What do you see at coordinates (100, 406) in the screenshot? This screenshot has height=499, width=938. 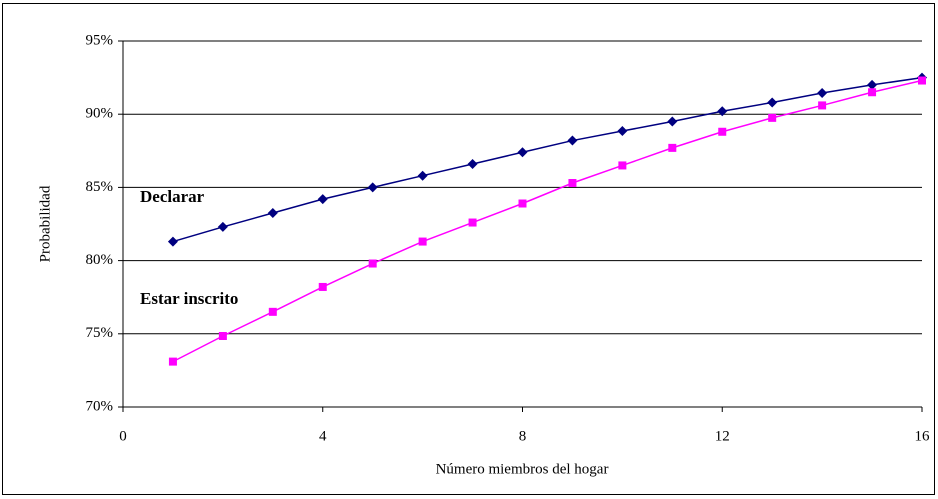 I see `y-tick-label: 70%` at bounding box center [100, 406].